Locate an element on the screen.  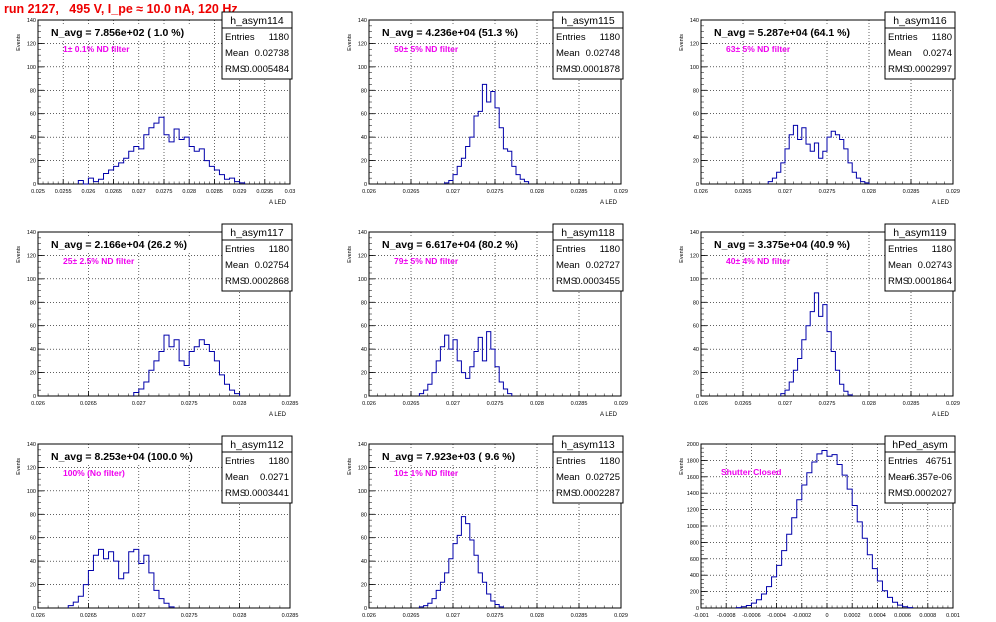
histogram-name: h_asym117 is located at coordinates (257, 233).